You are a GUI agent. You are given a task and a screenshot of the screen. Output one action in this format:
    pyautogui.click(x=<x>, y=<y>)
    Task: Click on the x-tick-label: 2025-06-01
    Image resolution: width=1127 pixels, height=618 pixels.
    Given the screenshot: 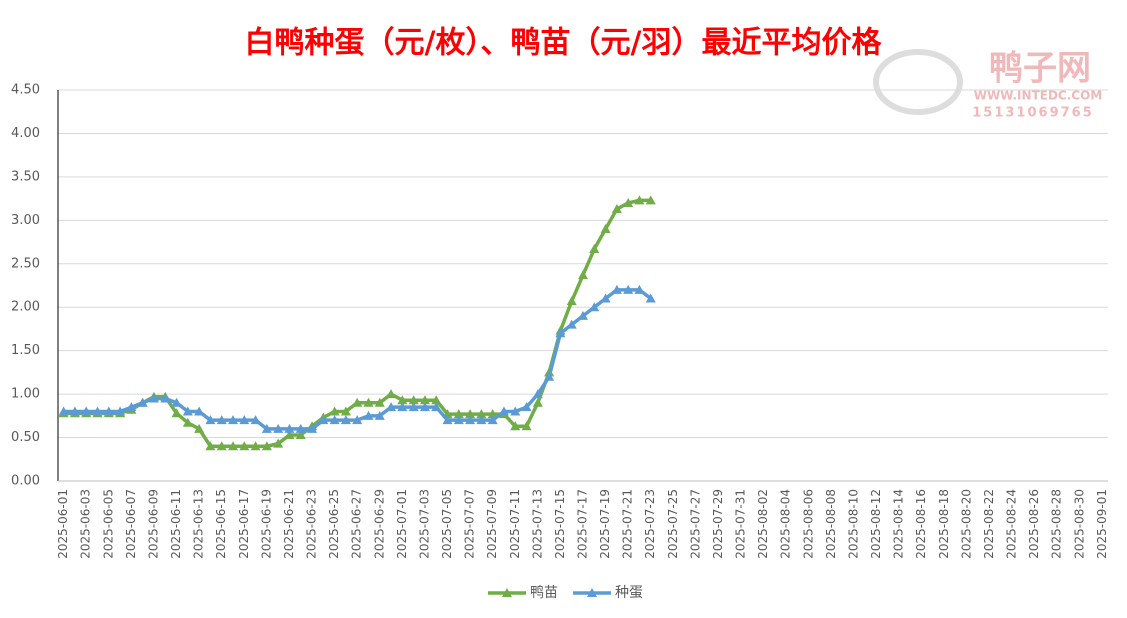 What is the action you would take?
    pyautogui.click(x=63, y=524)
    